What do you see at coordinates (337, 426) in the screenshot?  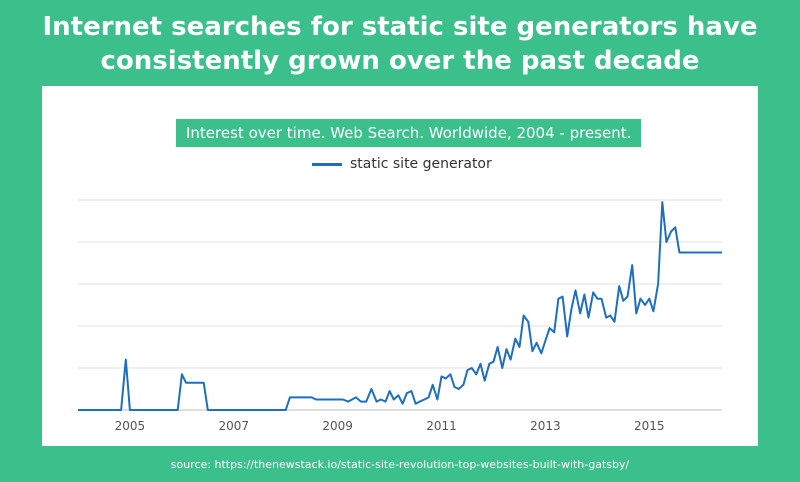 I see `x-tick-label: 2009` at bounding box center [337, 426].